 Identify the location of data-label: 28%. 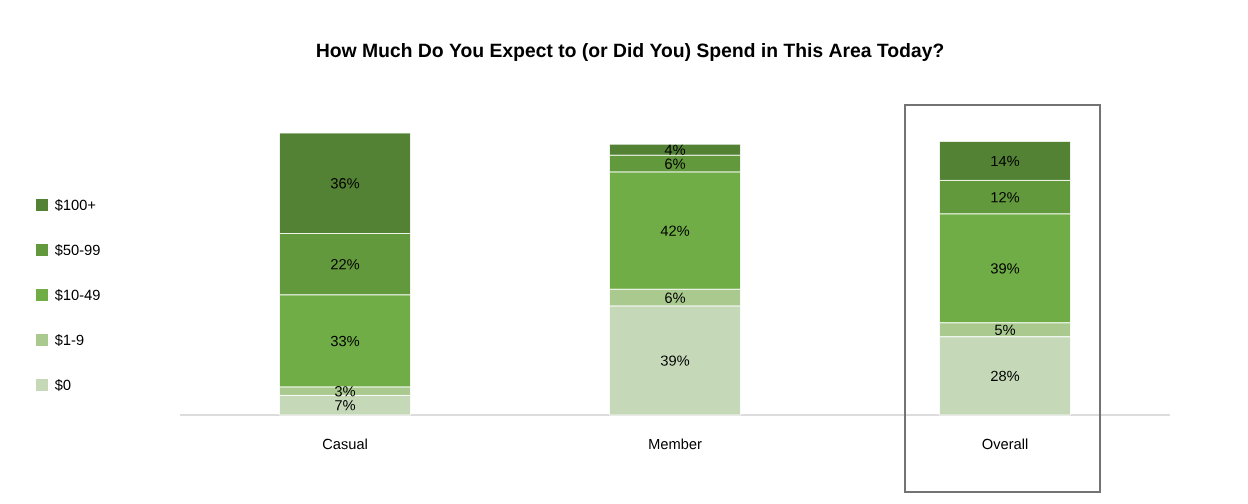
(1005, 376).